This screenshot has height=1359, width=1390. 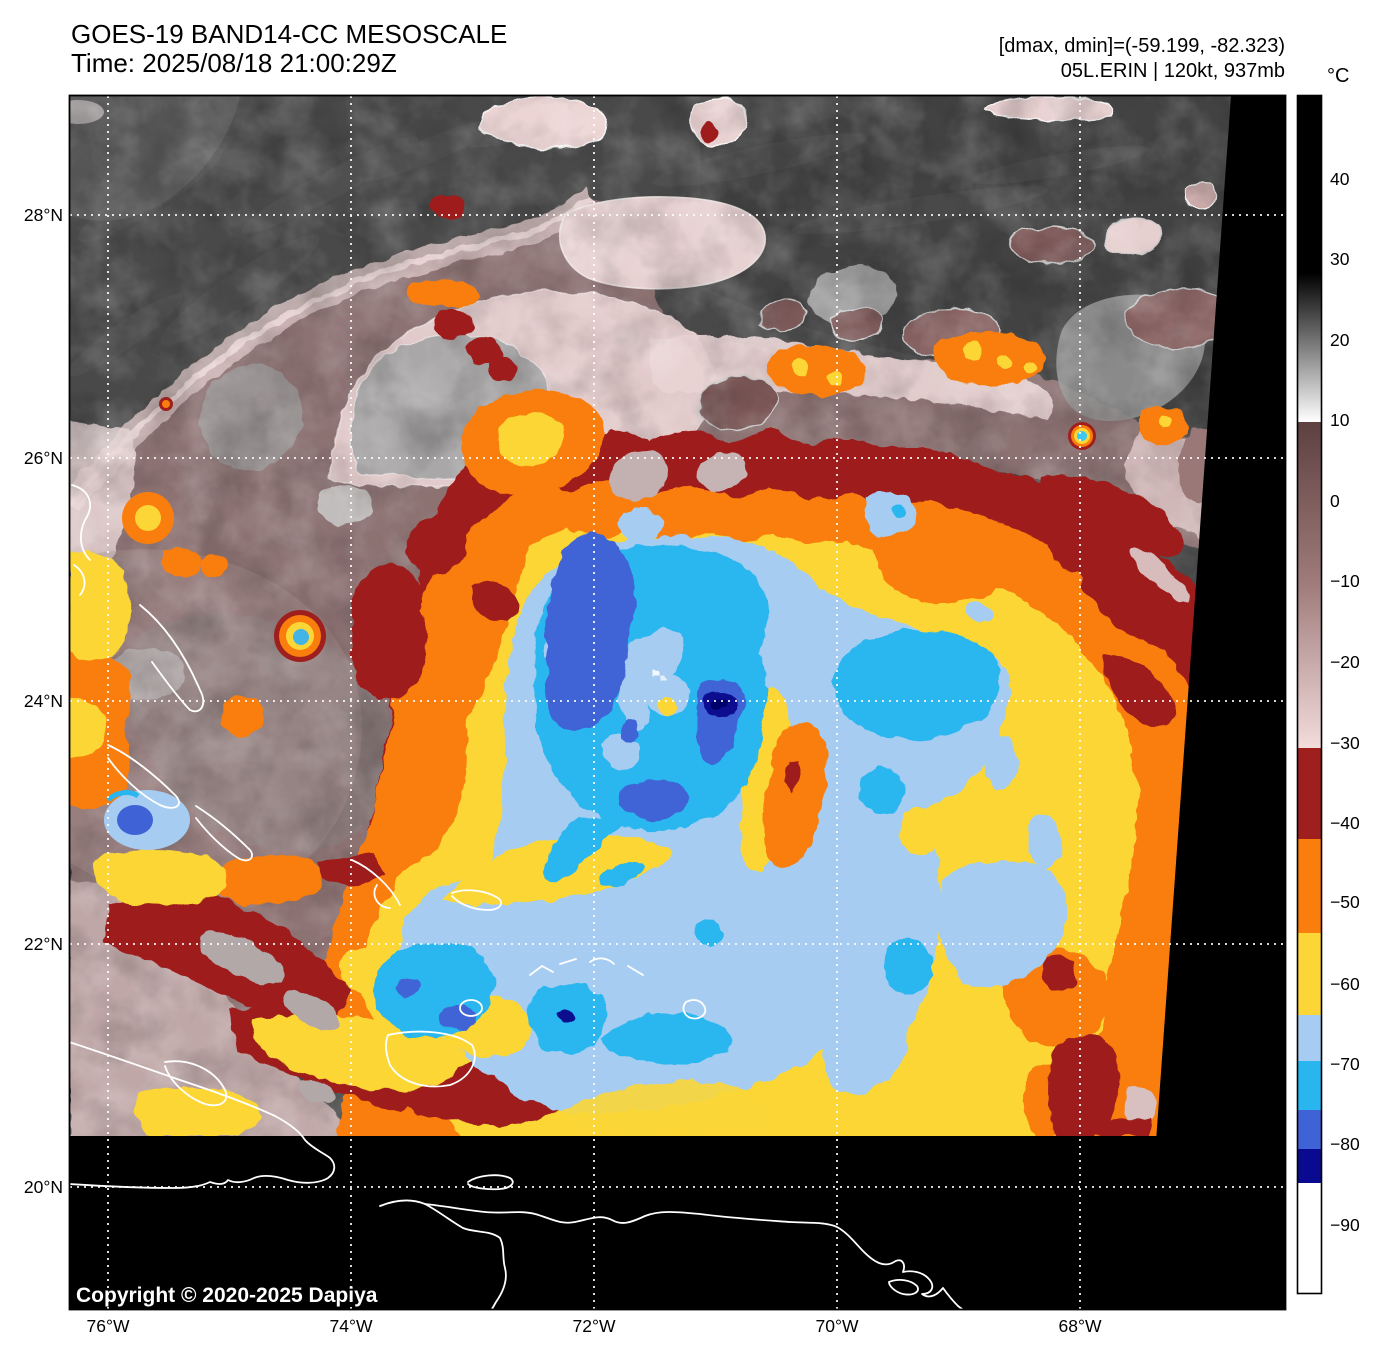 I want to click on svg-text: 28°N, so click(x=43, y=215).